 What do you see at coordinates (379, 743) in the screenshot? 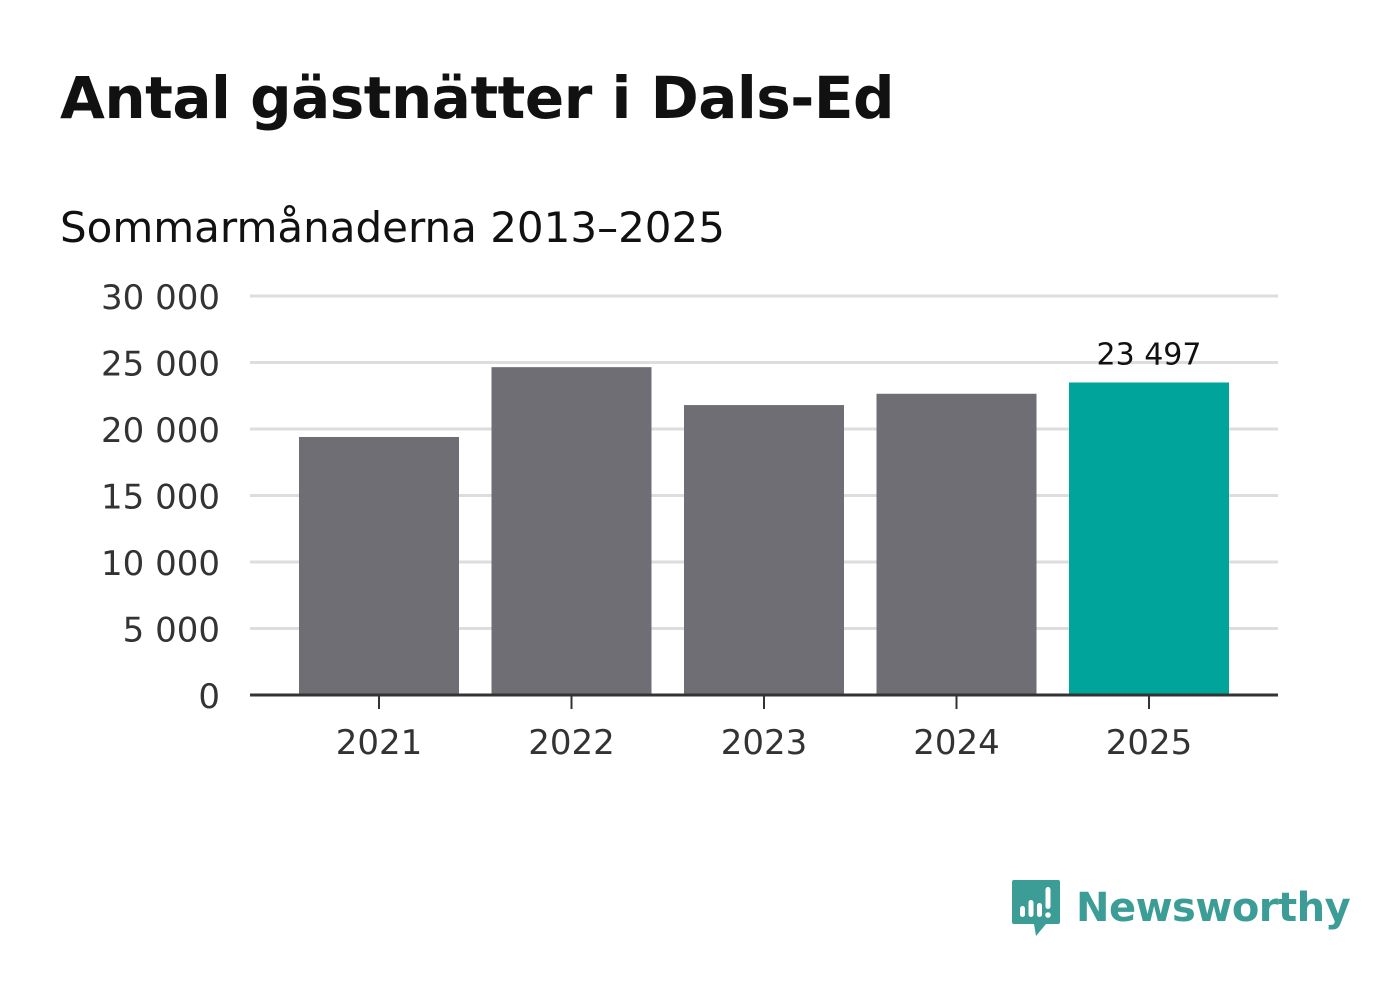
I see `x-tick-label: 2021` at bounding box center [379, 743].